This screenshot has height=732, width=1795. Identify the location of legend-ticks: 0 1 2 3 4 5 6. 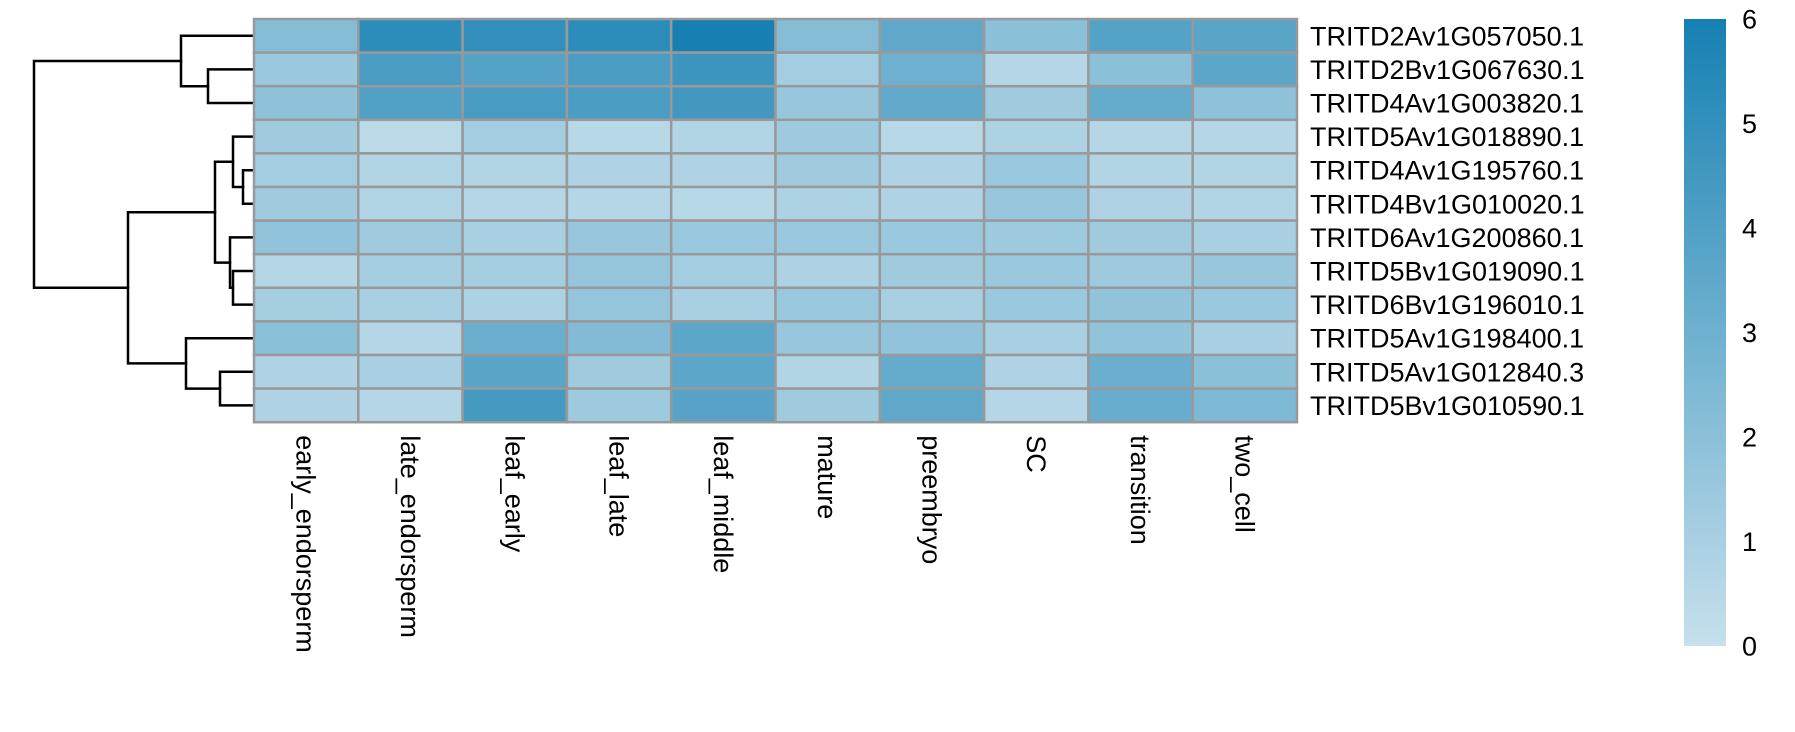
(1749, 333).